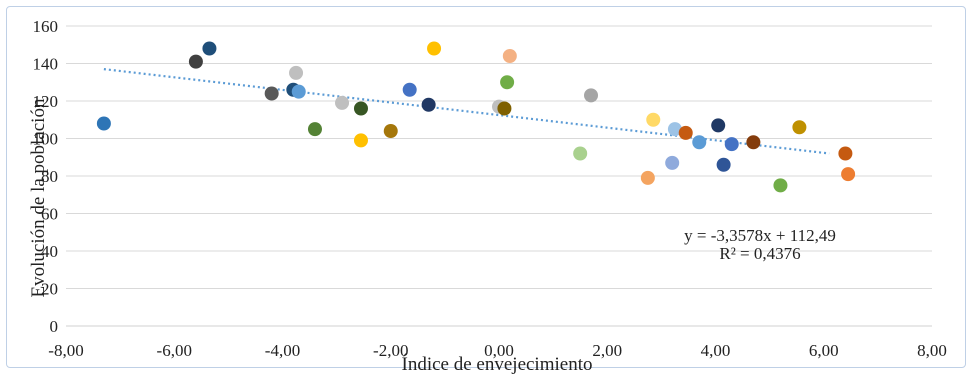  Describe the element at coordinates (174, 350) in the screenshot. I see `x-tick-label: -6,00` at that location.